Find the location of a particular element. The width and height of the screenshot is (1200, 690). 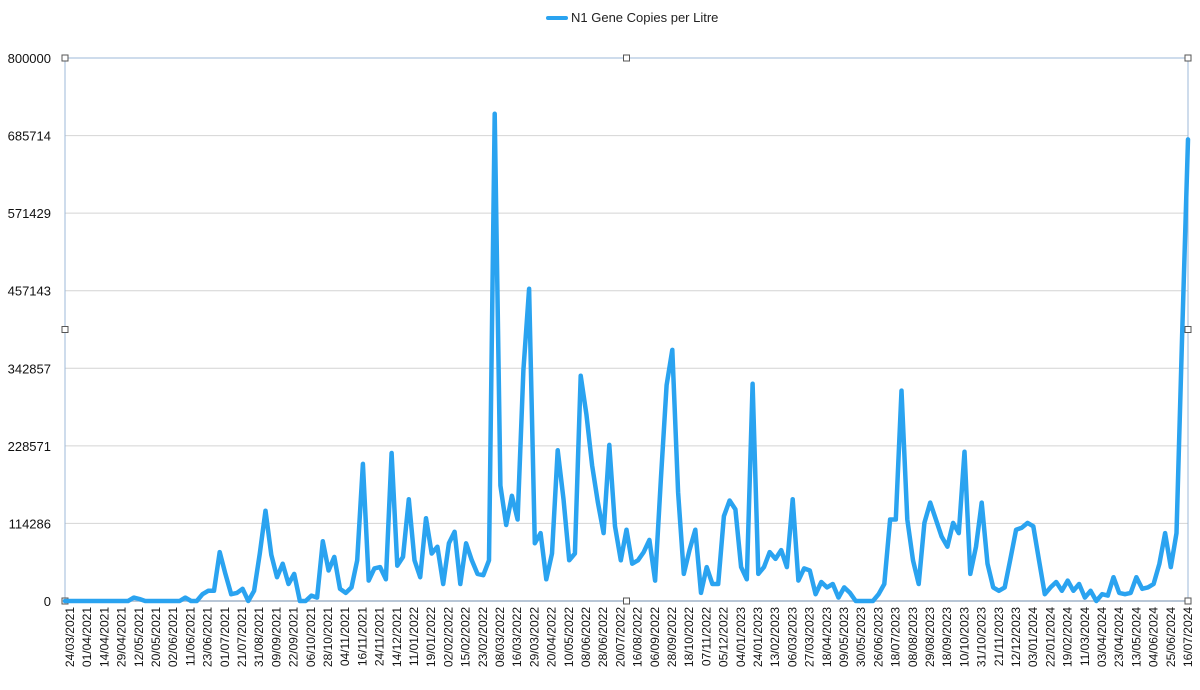

x-tick-label: 24/03/2021 is located at coordinates (70, 637).